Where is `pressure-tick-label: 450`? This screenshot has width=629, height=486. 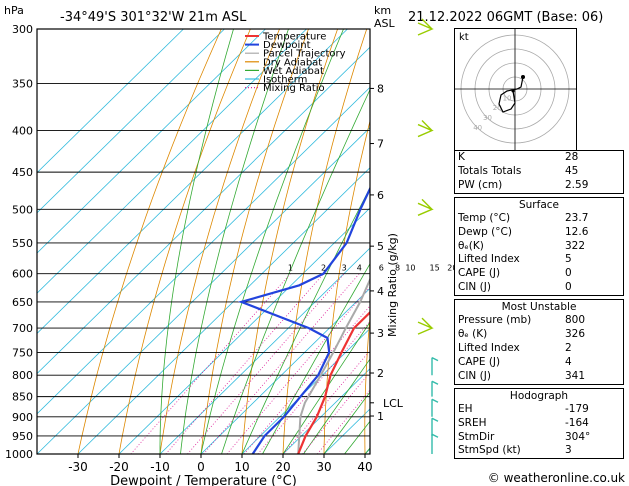
pressure-tick-label: 450 is located at coordinates (22, 172).